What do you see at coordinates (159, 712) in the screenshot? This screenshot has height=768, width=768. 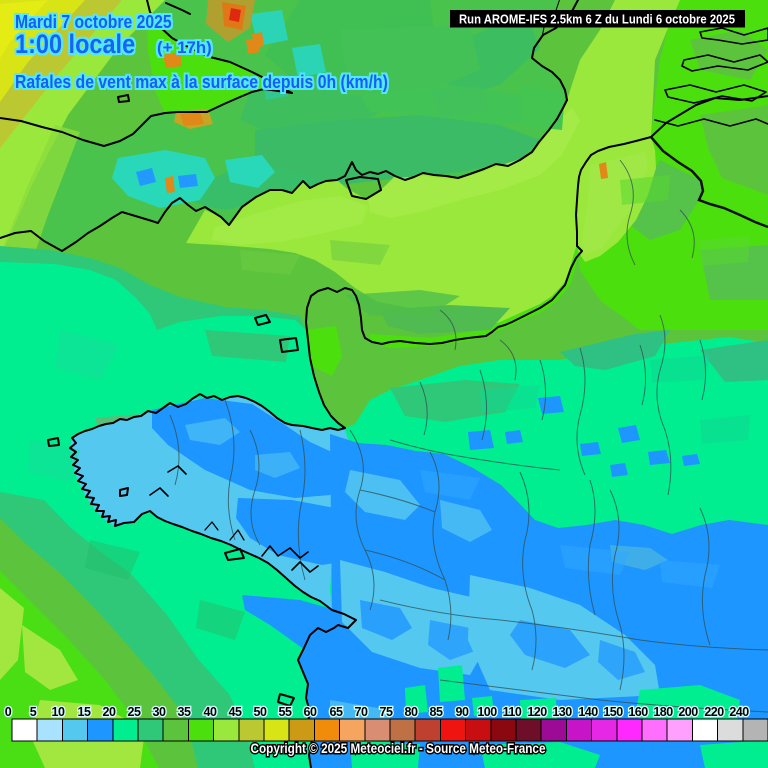 I see `svg-text: 30` at bounding box center [159, 712].